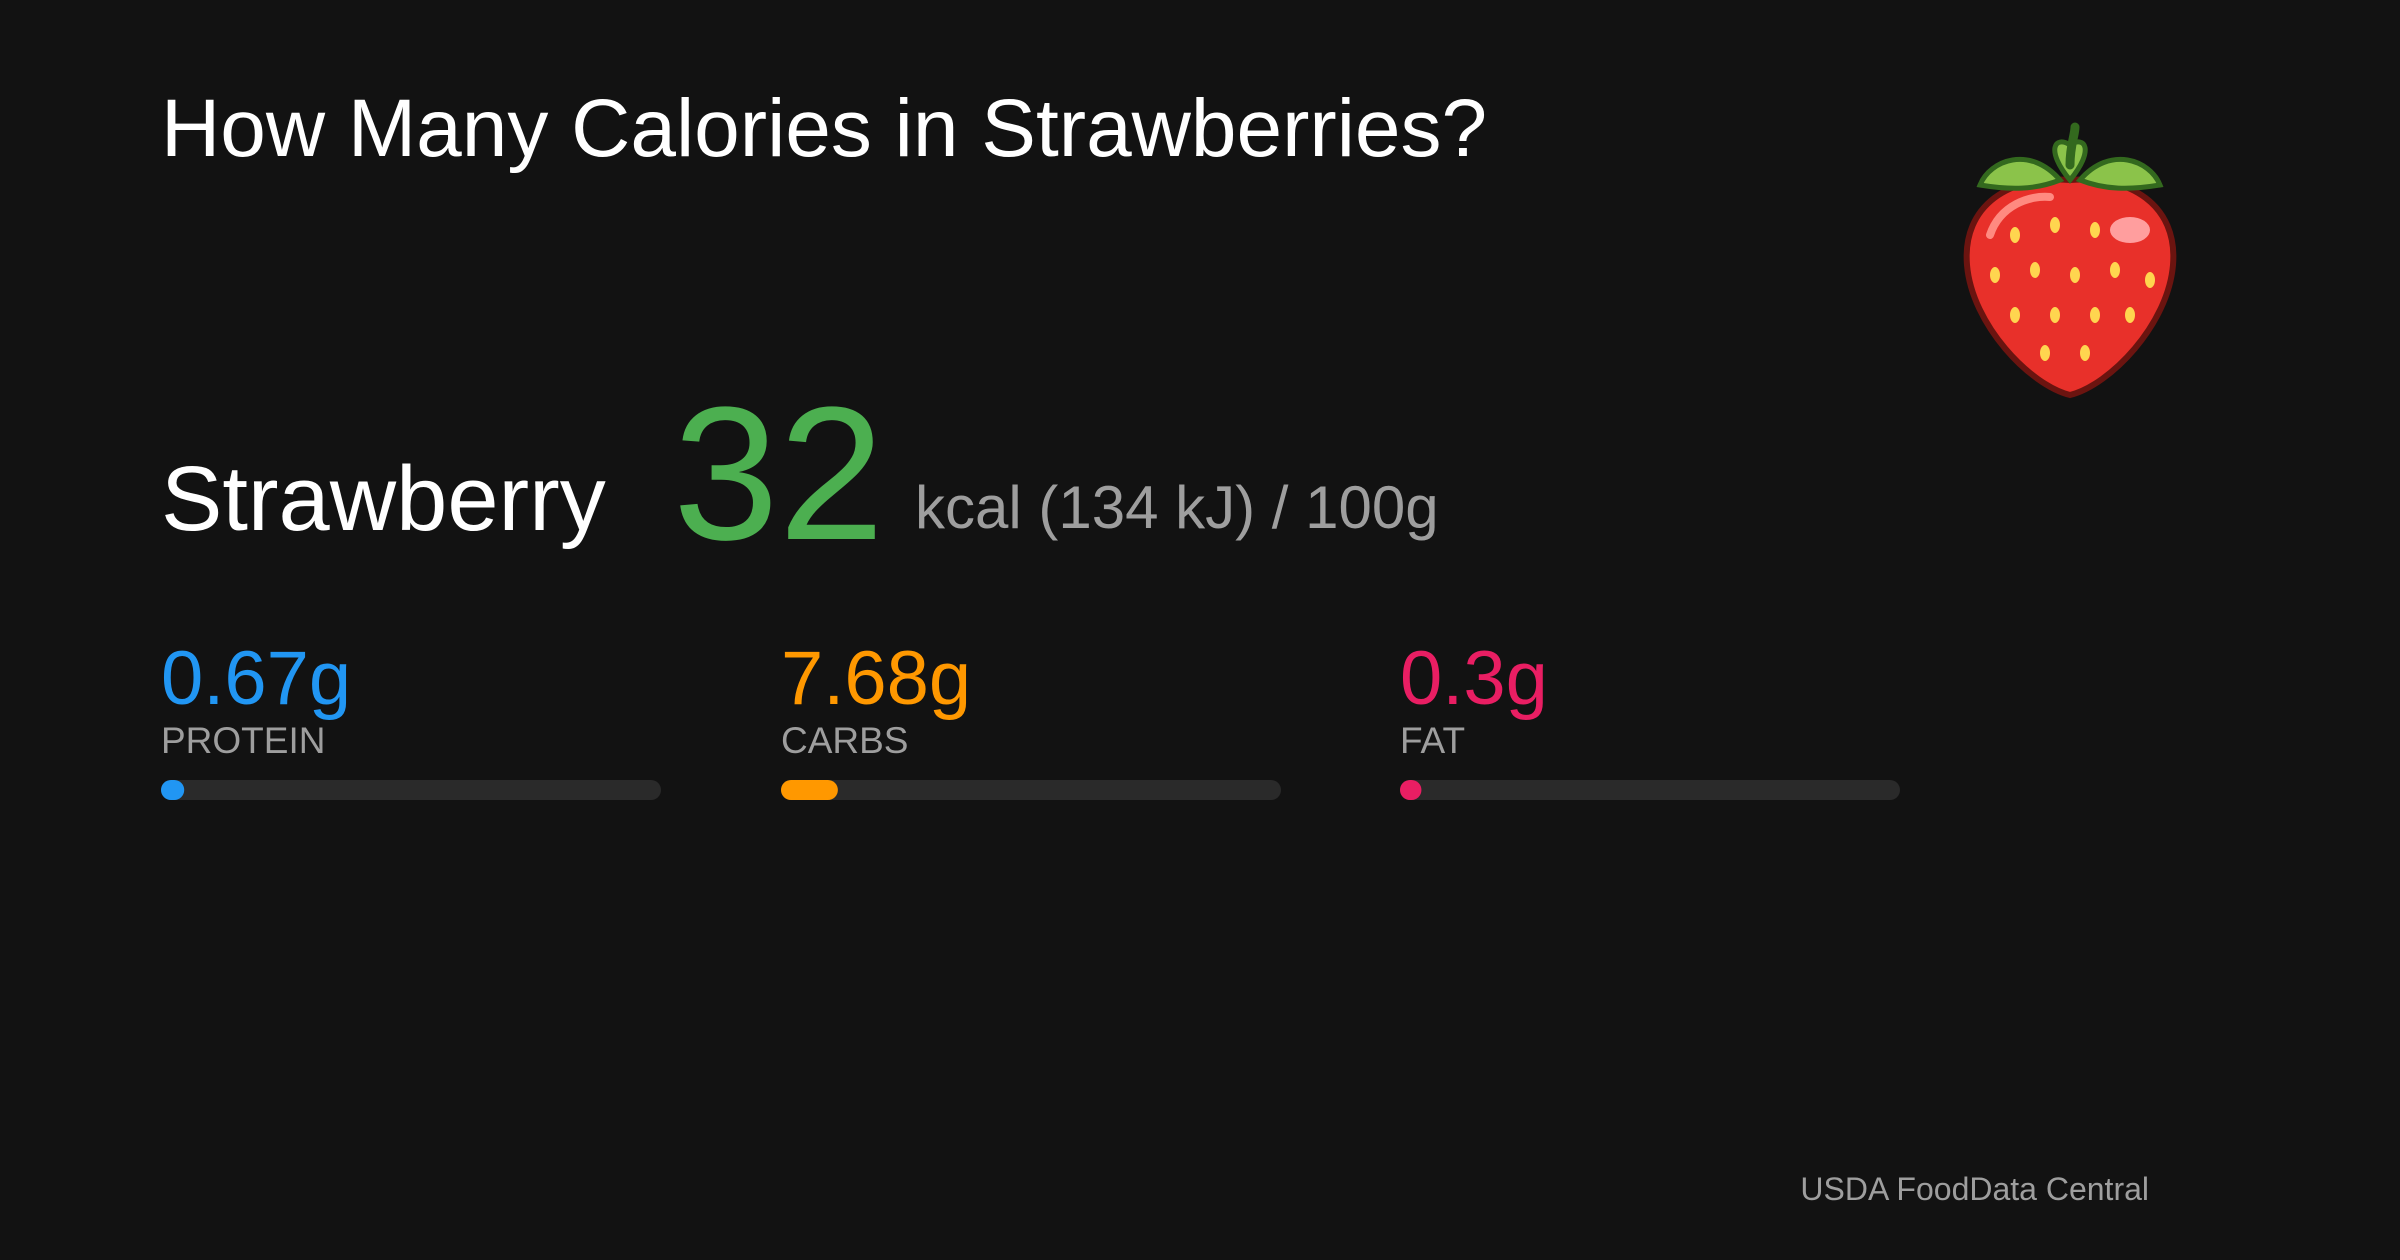 The height and width of the screenshot is (1260, 2400). I want to click on macro-value: 0.3g, so click(1474, 678).